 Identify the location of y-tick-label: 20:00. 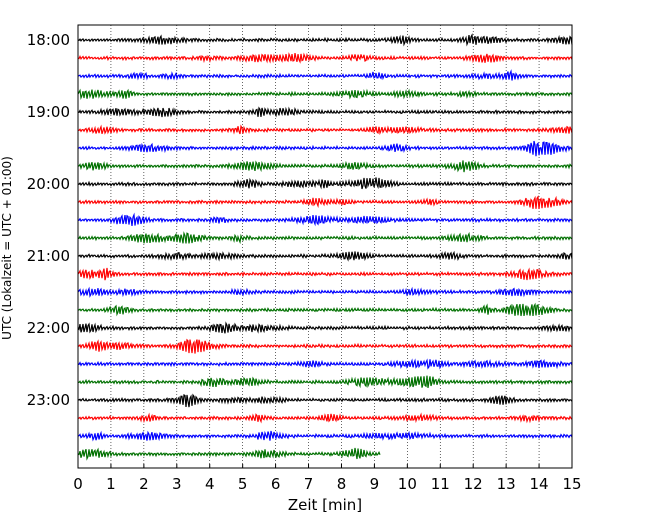
(48, 184).